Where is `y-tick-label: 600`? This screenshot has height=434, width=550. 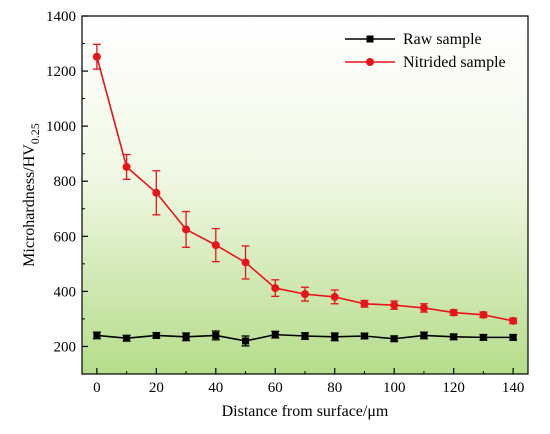
y-tick-label: 600 is located at coordinates (65, 237).